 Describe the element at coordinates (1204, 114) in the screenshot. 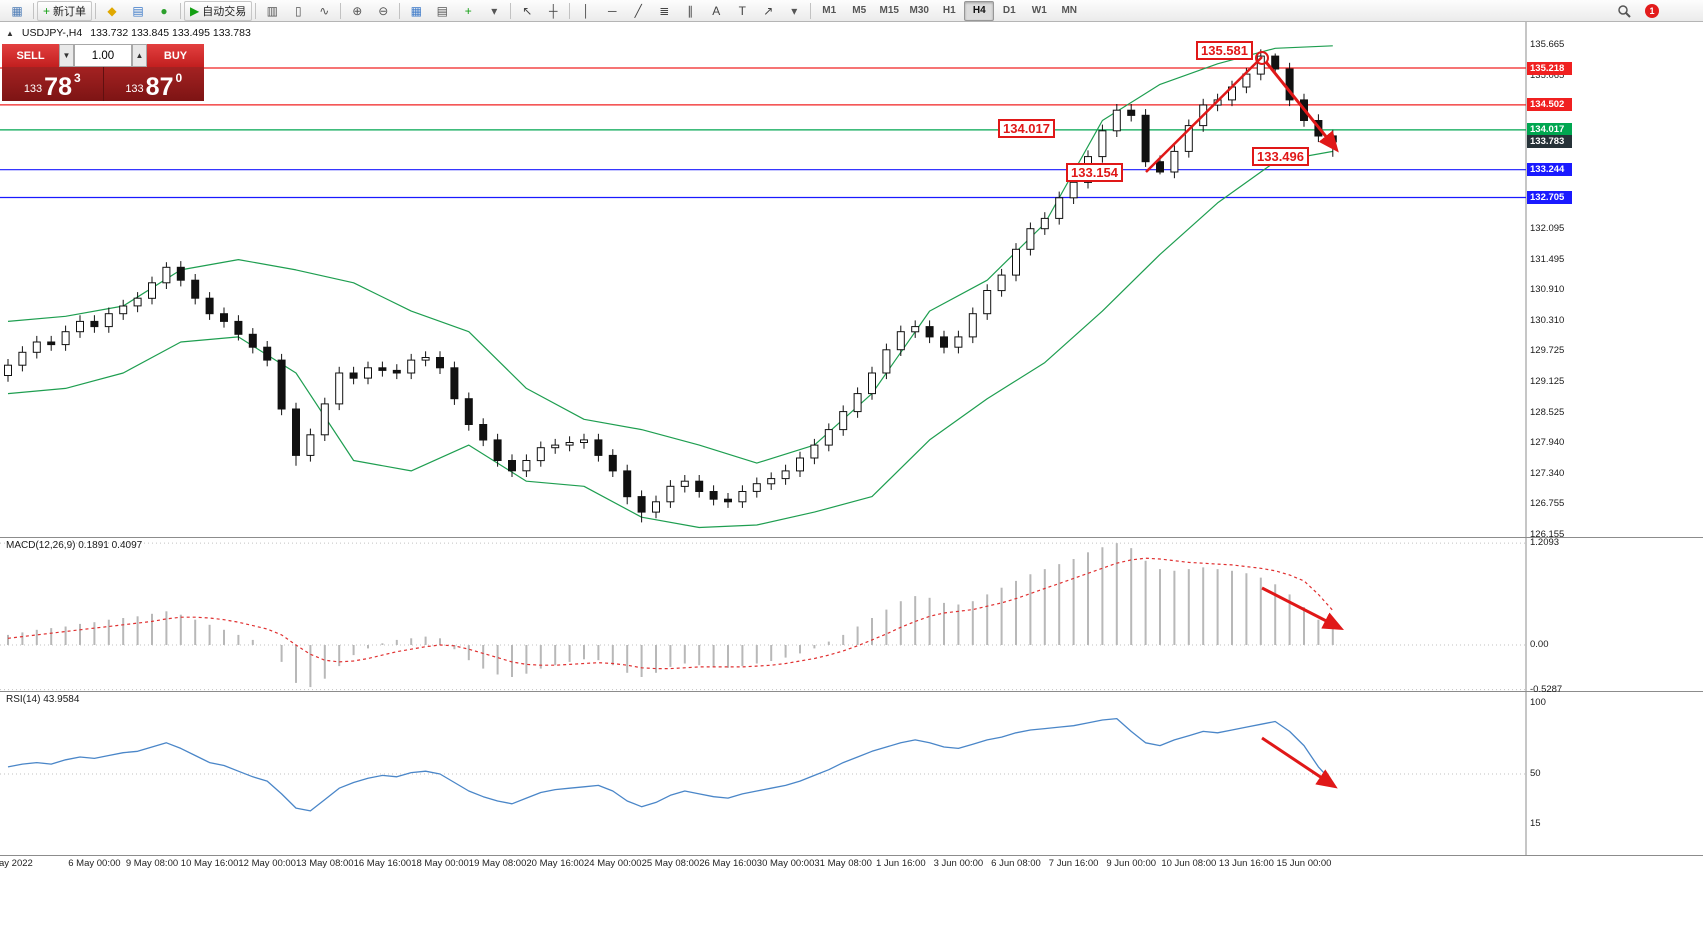

I see `trendline-drawing` at that location.